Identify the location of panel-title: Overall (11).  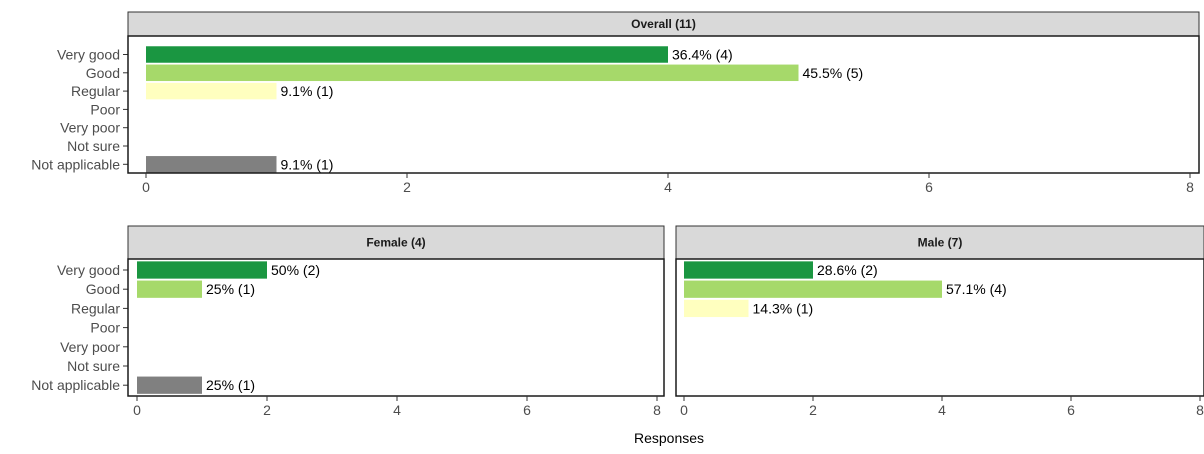
(663, 24).